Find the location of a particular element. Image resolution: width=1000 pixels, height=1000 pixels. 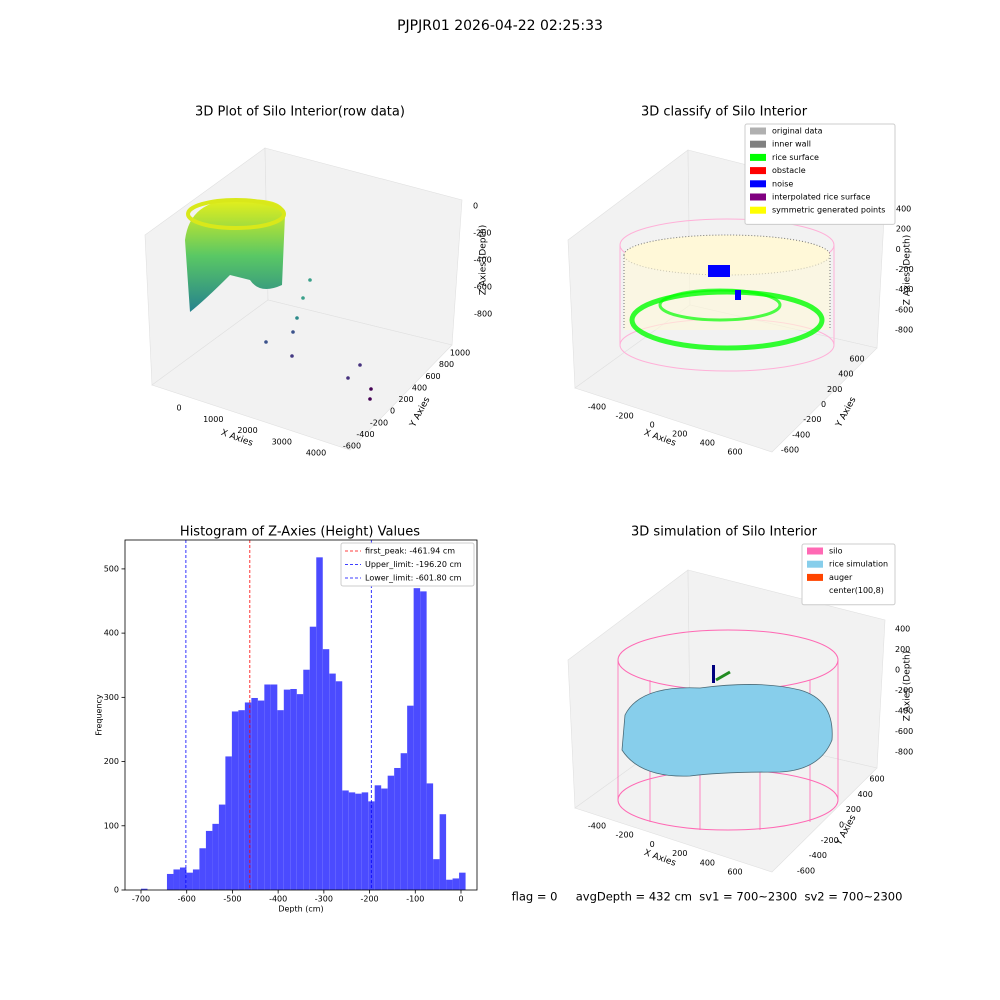

y-tick-label: 200 is located at coordinates (111, 761).